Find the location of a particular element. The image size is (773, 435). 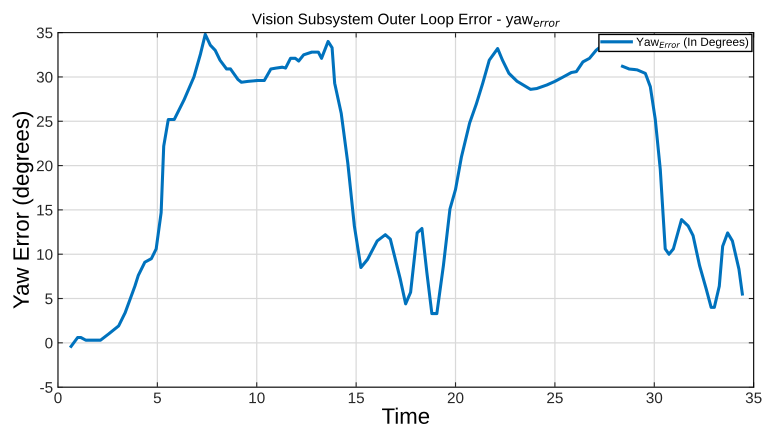

x-tick-label: 20 is located at coordinates (456, 398).